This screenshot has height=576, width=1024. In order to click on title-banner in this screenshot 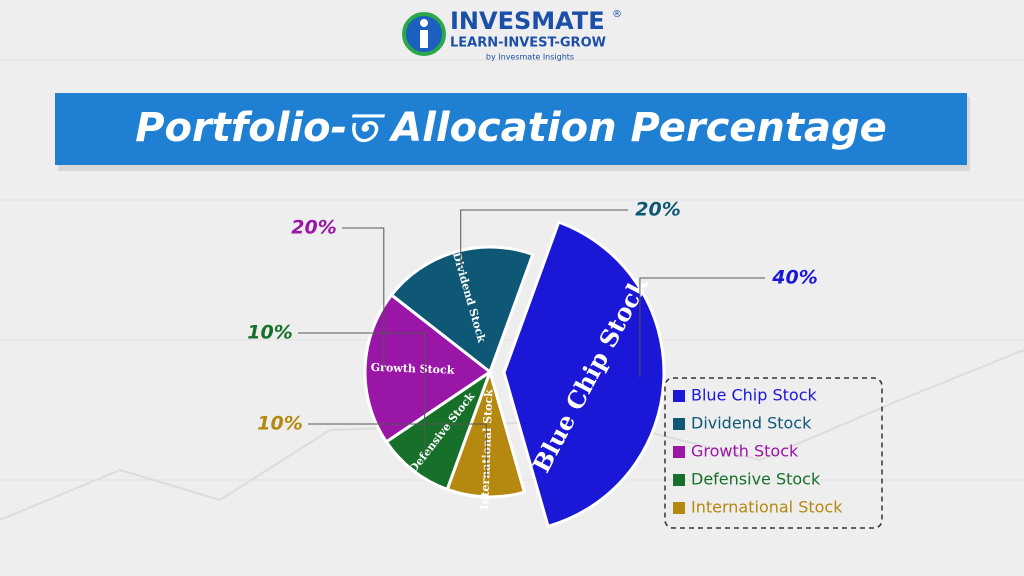, I will do `click(511, 129)`.